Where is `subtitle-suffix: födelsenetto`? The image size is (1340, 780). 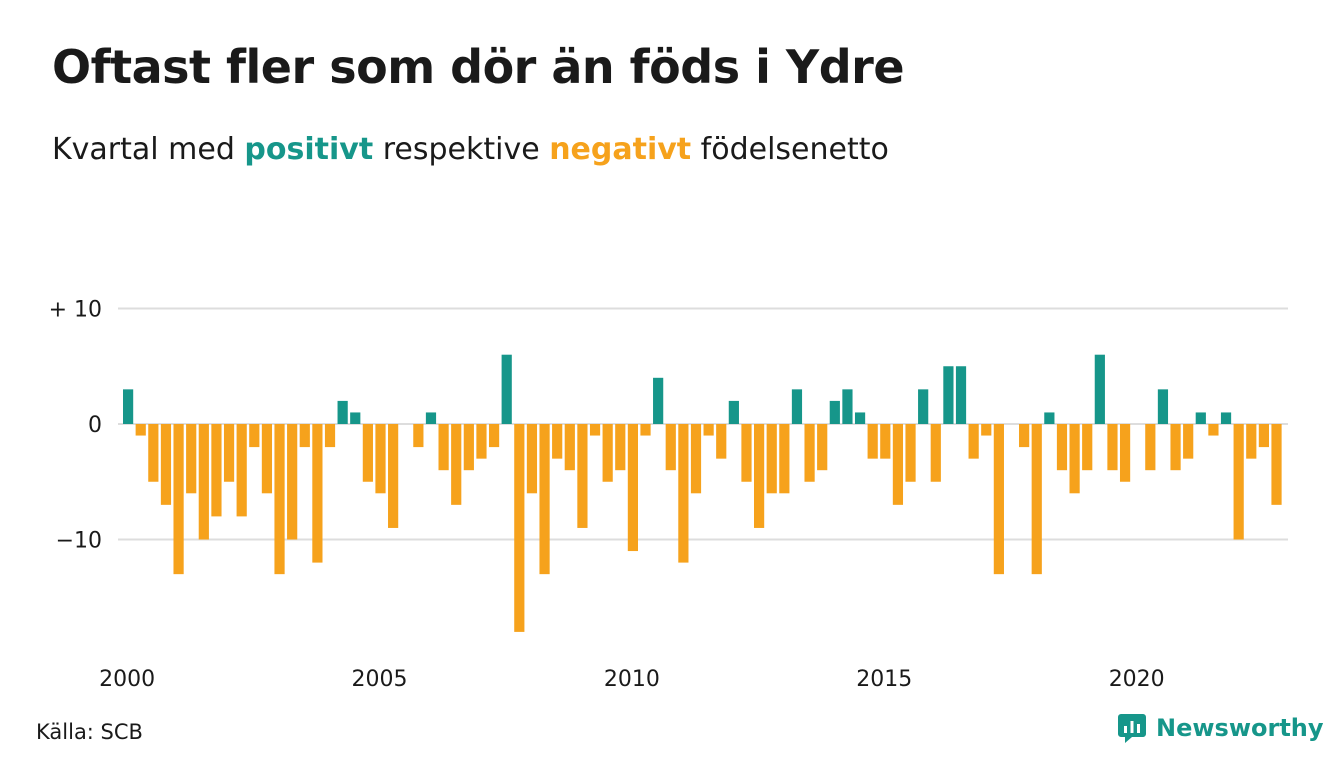 subtitle-suffix: födelsenetto is located at coordinates (790, 149).